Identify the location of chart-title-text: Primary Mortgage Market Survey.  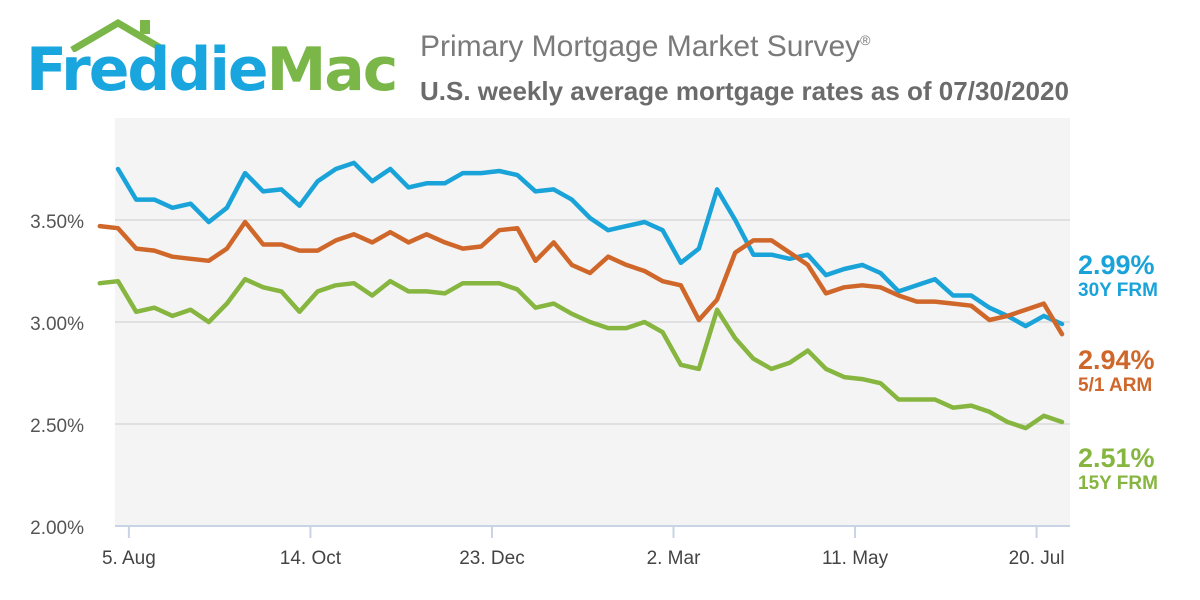
(640, 46).